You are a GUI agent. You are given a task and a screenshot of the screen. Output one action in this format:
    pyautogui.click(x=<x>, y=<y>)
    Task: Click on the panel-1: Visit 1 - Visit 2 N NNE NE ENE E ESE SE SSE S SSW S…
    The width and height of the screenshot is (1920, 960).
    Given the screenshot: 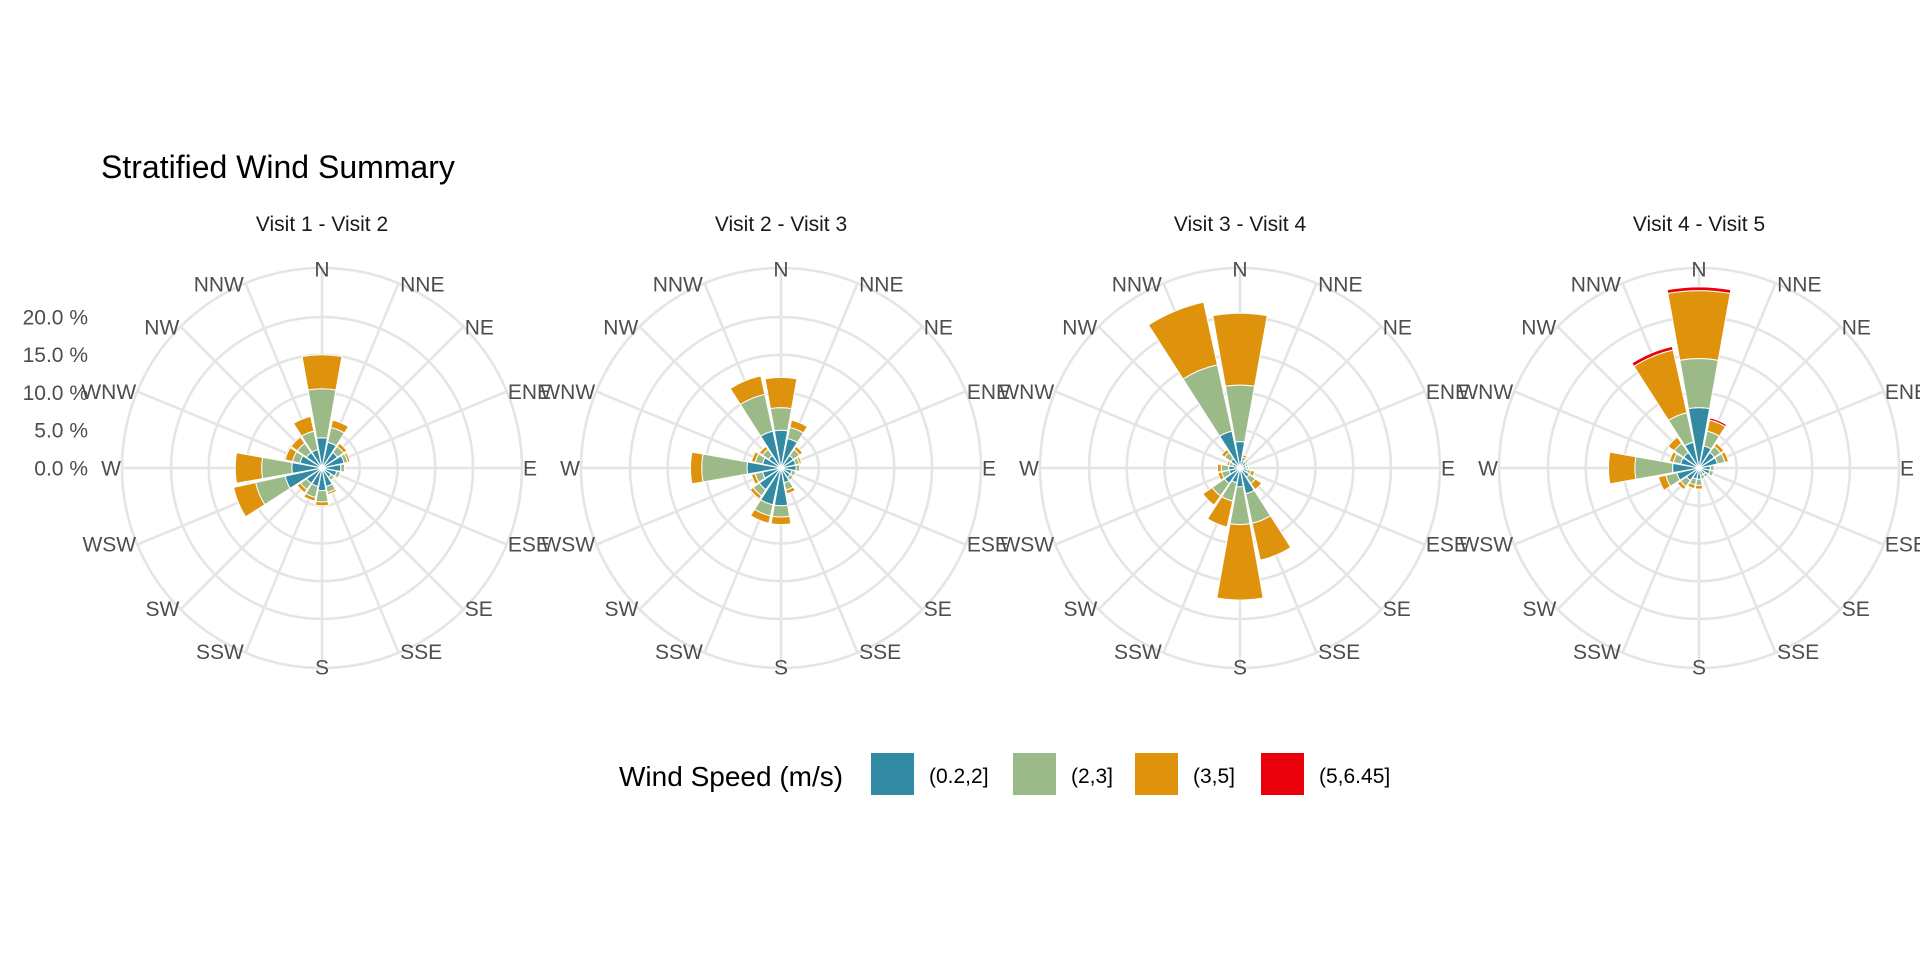 What is the action you would take?
    pyautogui.click(x=316, y=446)
    